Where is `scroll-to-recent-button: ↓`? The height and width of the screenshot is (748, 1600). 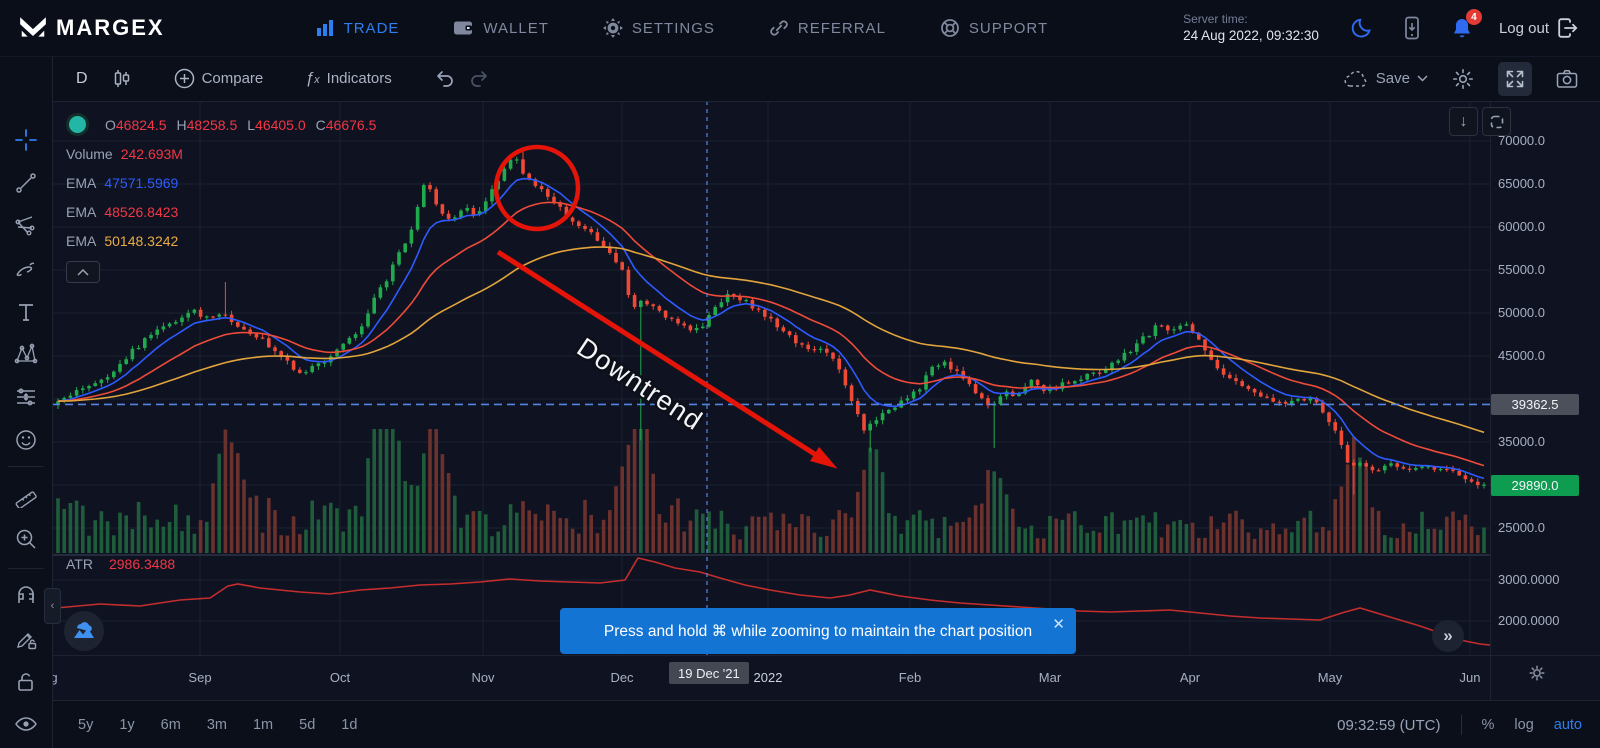 scroll-to-recent-button: ↓ is located at coordinates (1463, 121).